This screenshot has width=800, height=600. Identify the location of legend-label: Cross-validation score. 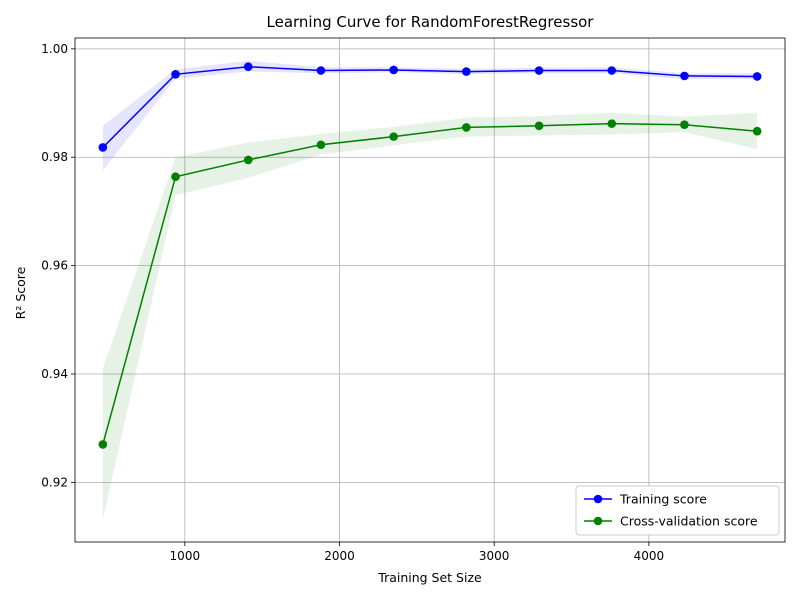
(689, 521).